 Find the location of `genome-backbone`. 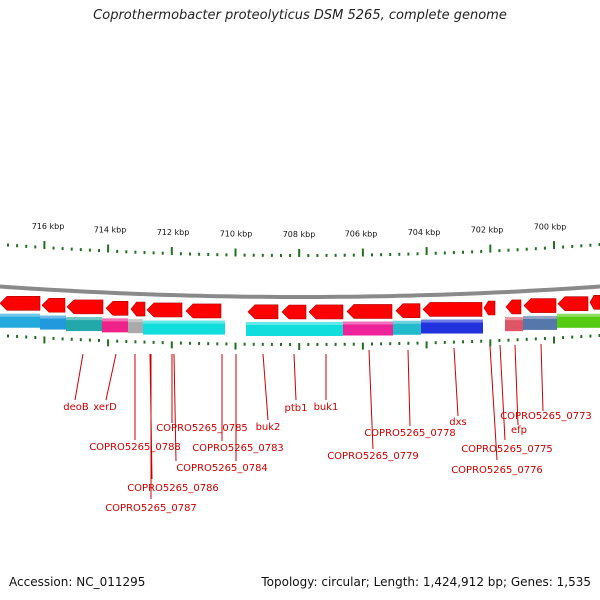

genome-backbone is located at coordinates (300, 291).